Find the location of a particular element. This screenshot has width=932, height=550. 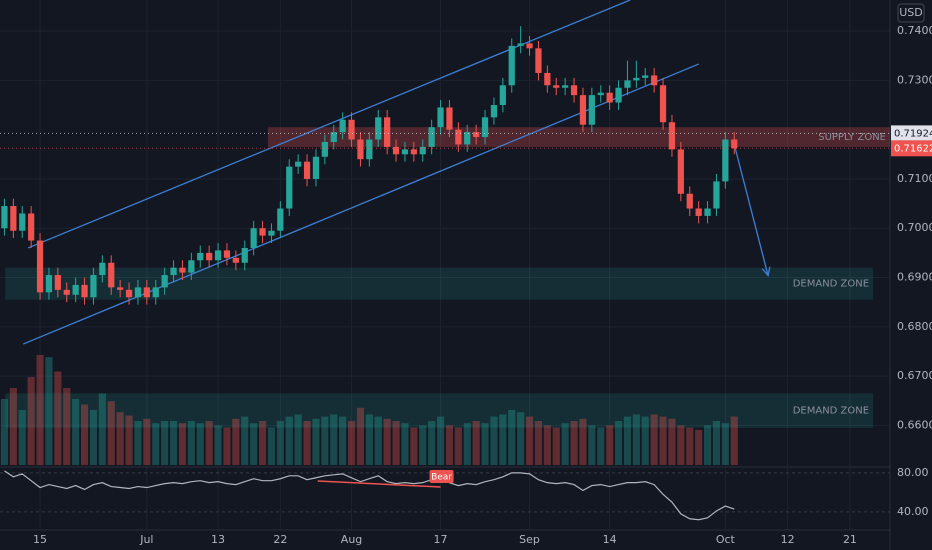

y-tick-label: 0.67000 is located at coordinates (914, 375).